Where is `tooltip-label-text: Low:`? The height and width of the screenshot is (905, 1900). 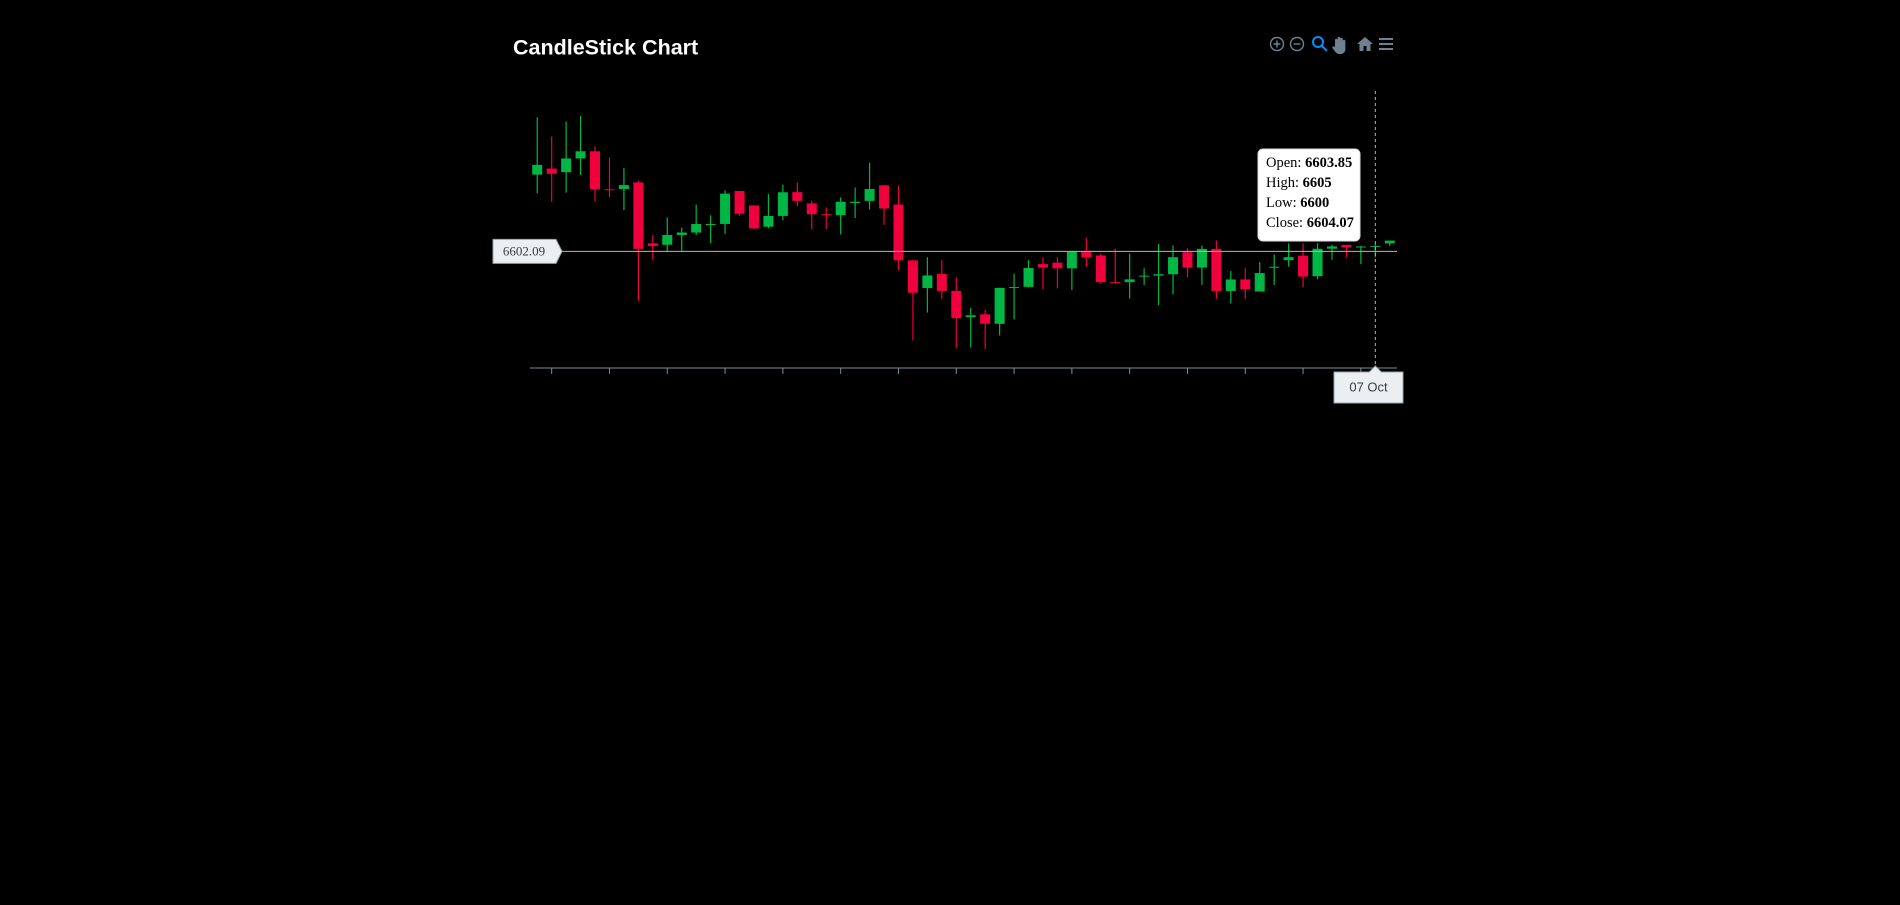 tooltip-label-text: Low: is located at coordinates (1281, 203).